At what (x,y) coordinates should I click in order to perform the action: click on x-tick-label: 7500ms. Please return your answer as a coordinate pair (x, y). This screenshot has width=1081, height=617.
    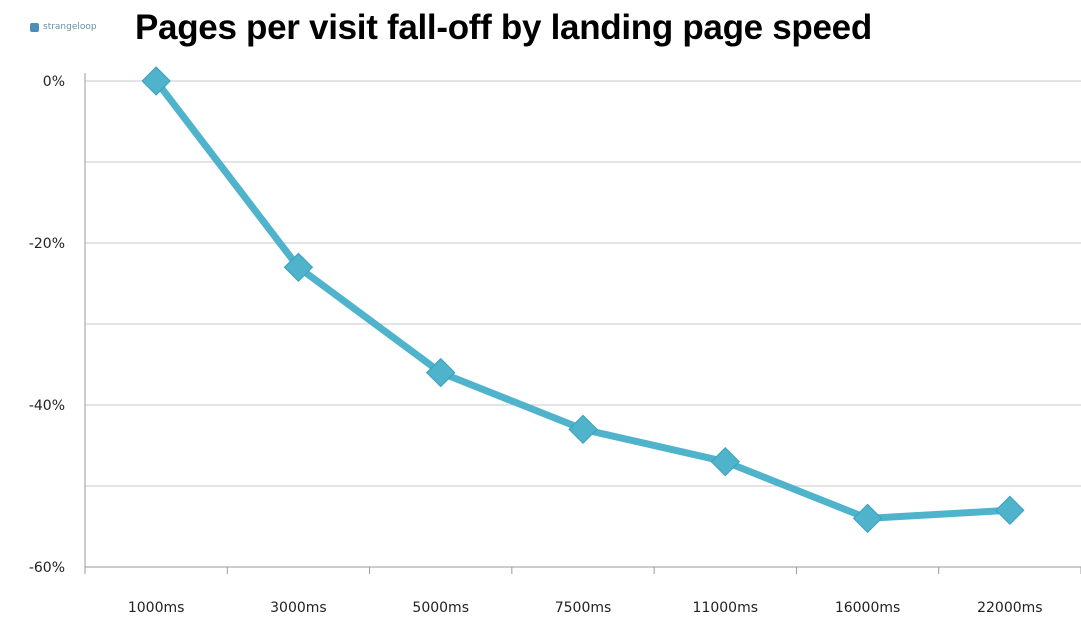
    Looking at the image, I should click on (583, 608).